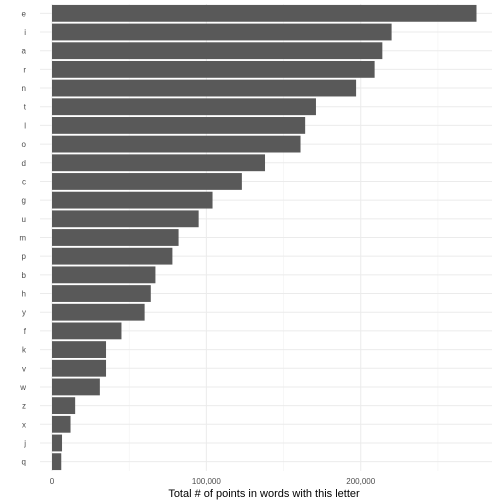 Image resolution: width=504 pixels, height=504 pixels. I want to click on bar-m, so click(115, 237).